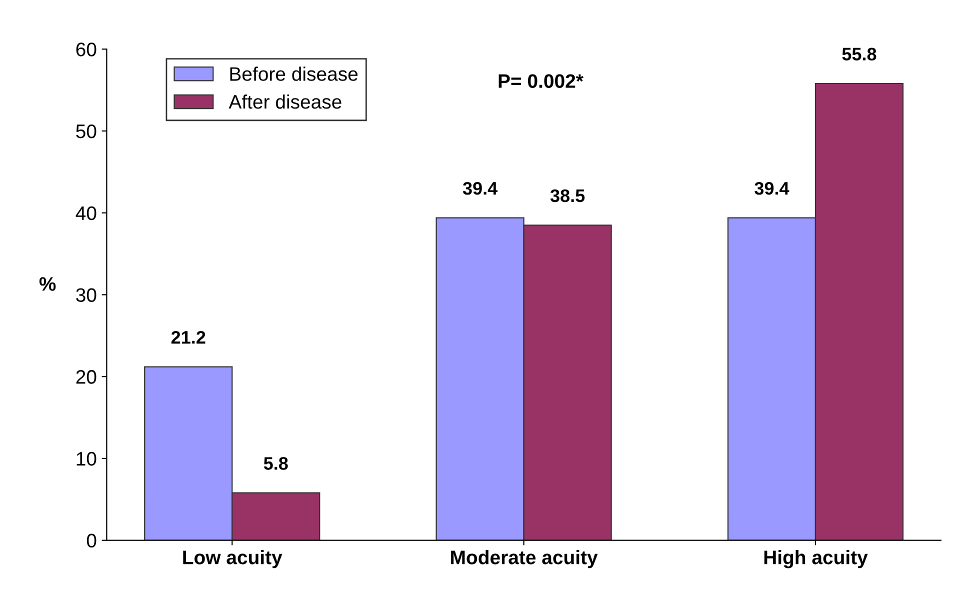 The image size is (970, 614). What do you see at coordinates (524, 559) in the screenshot?
I see `x-tick-label: Moderate acuity` at bounding box center [524, 559].